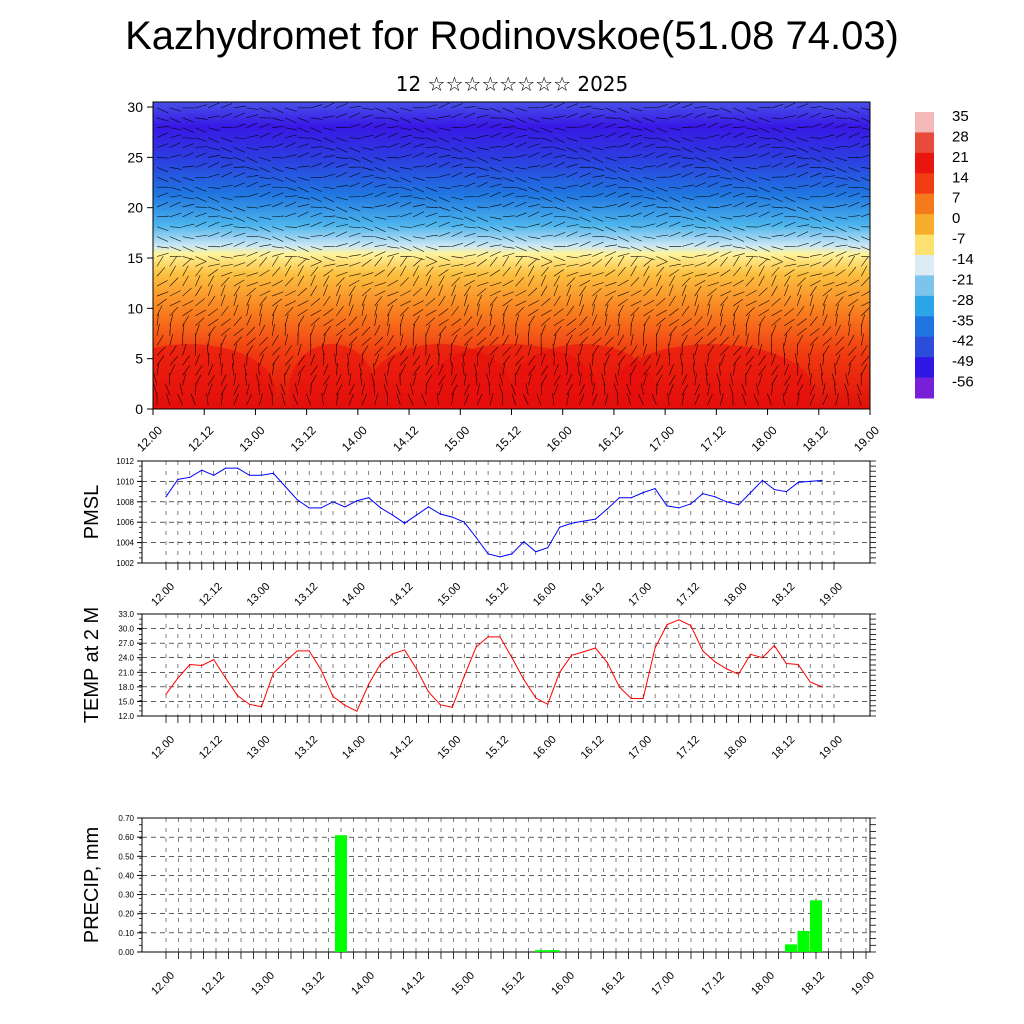 Image resolution: width=1024 pixels, height=1024 pixels. What do you see at coordinates (259, 595) in the screenshot?
I see `x-tick-label: 13.00` at bounding box center [259, 595].